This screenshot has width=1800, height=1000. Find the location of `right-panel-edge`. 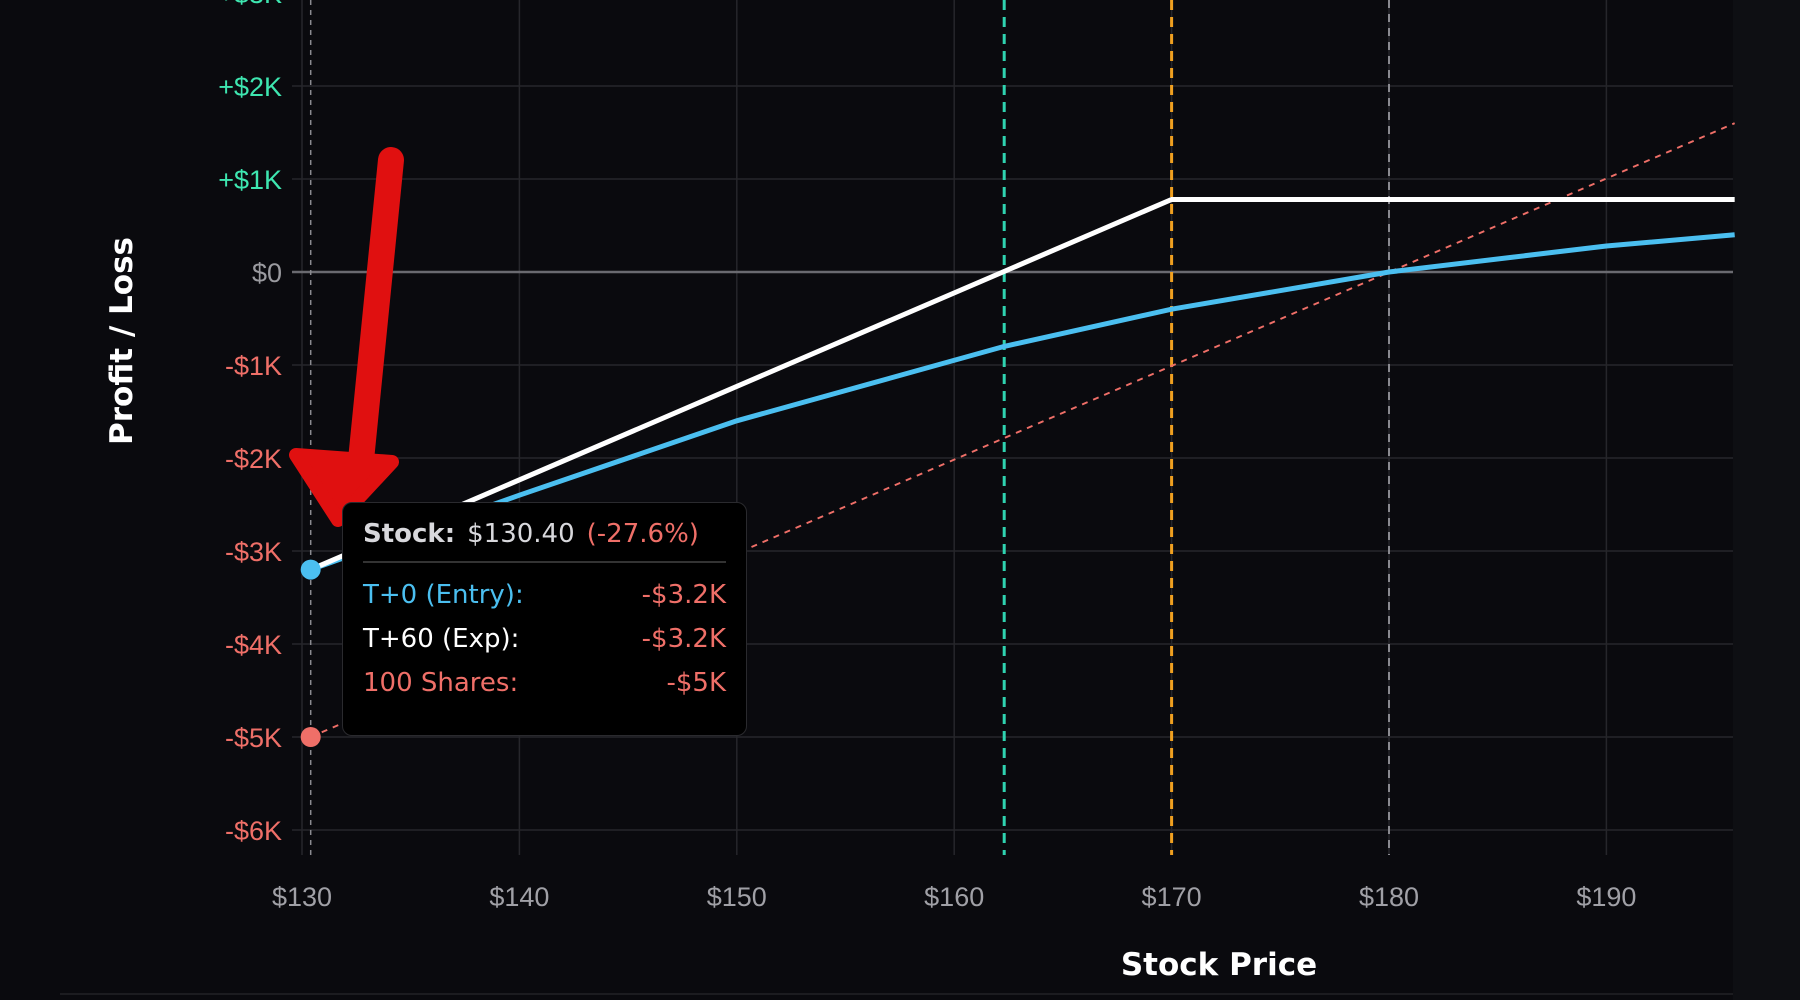

right-panel-edge is located at coordinates (1766, 500).